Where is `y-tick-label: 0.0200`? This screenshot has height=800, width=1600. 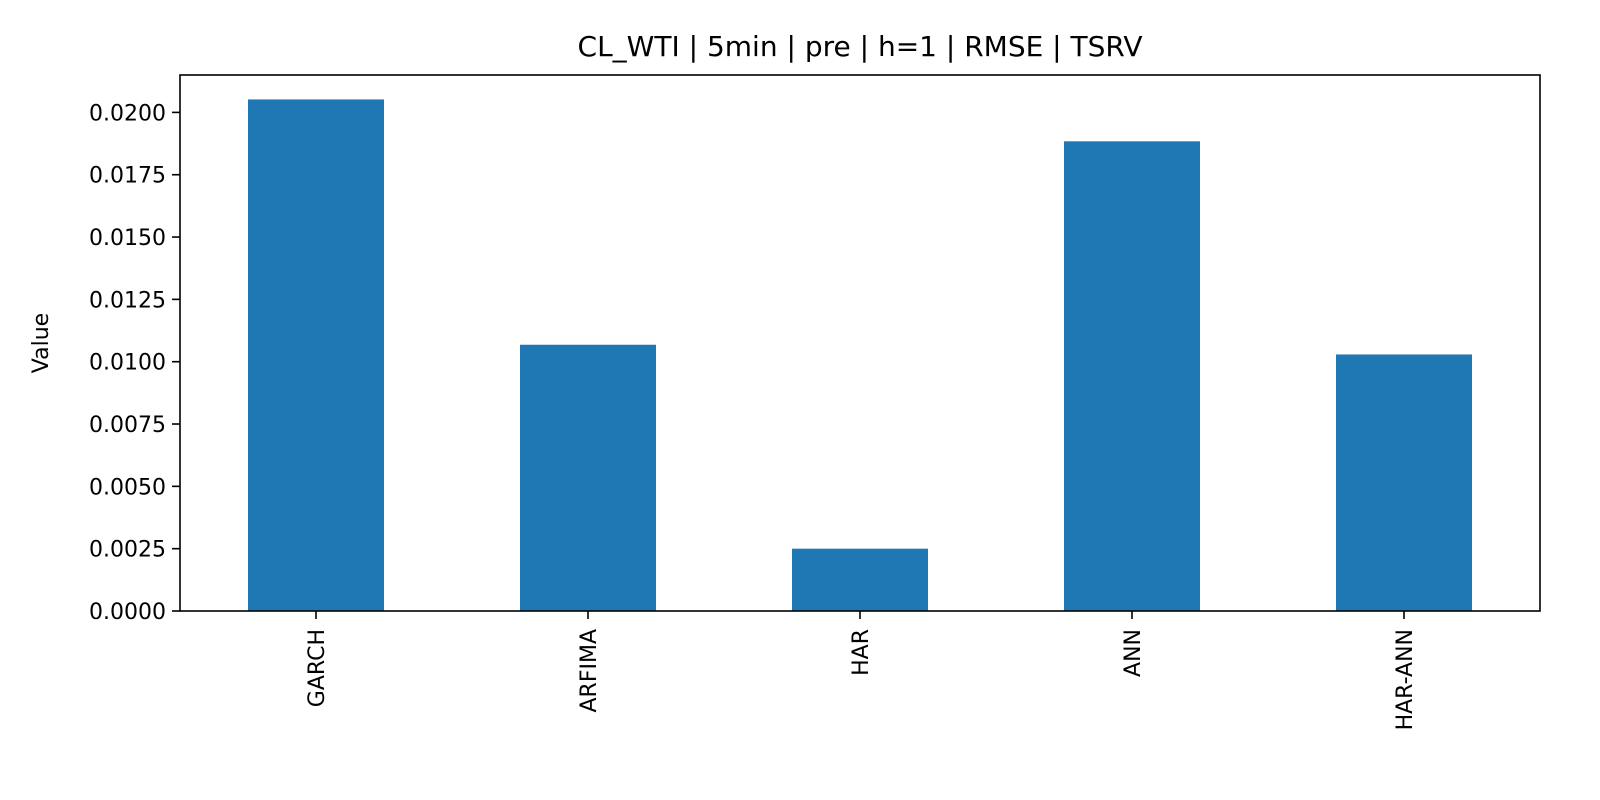 y-tick-label: 0.0200 is located at coordinates (127, 113).